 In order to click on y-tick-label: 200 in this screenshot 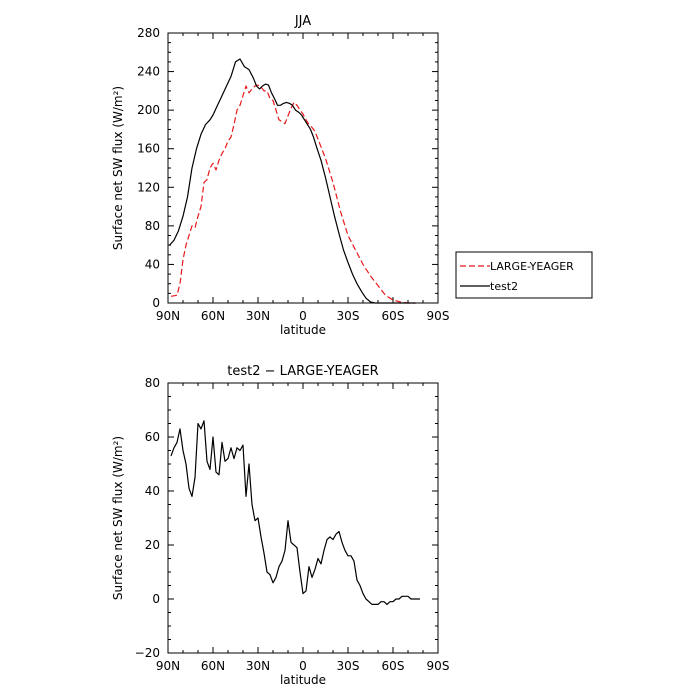, I will do `click(148, 110)`.